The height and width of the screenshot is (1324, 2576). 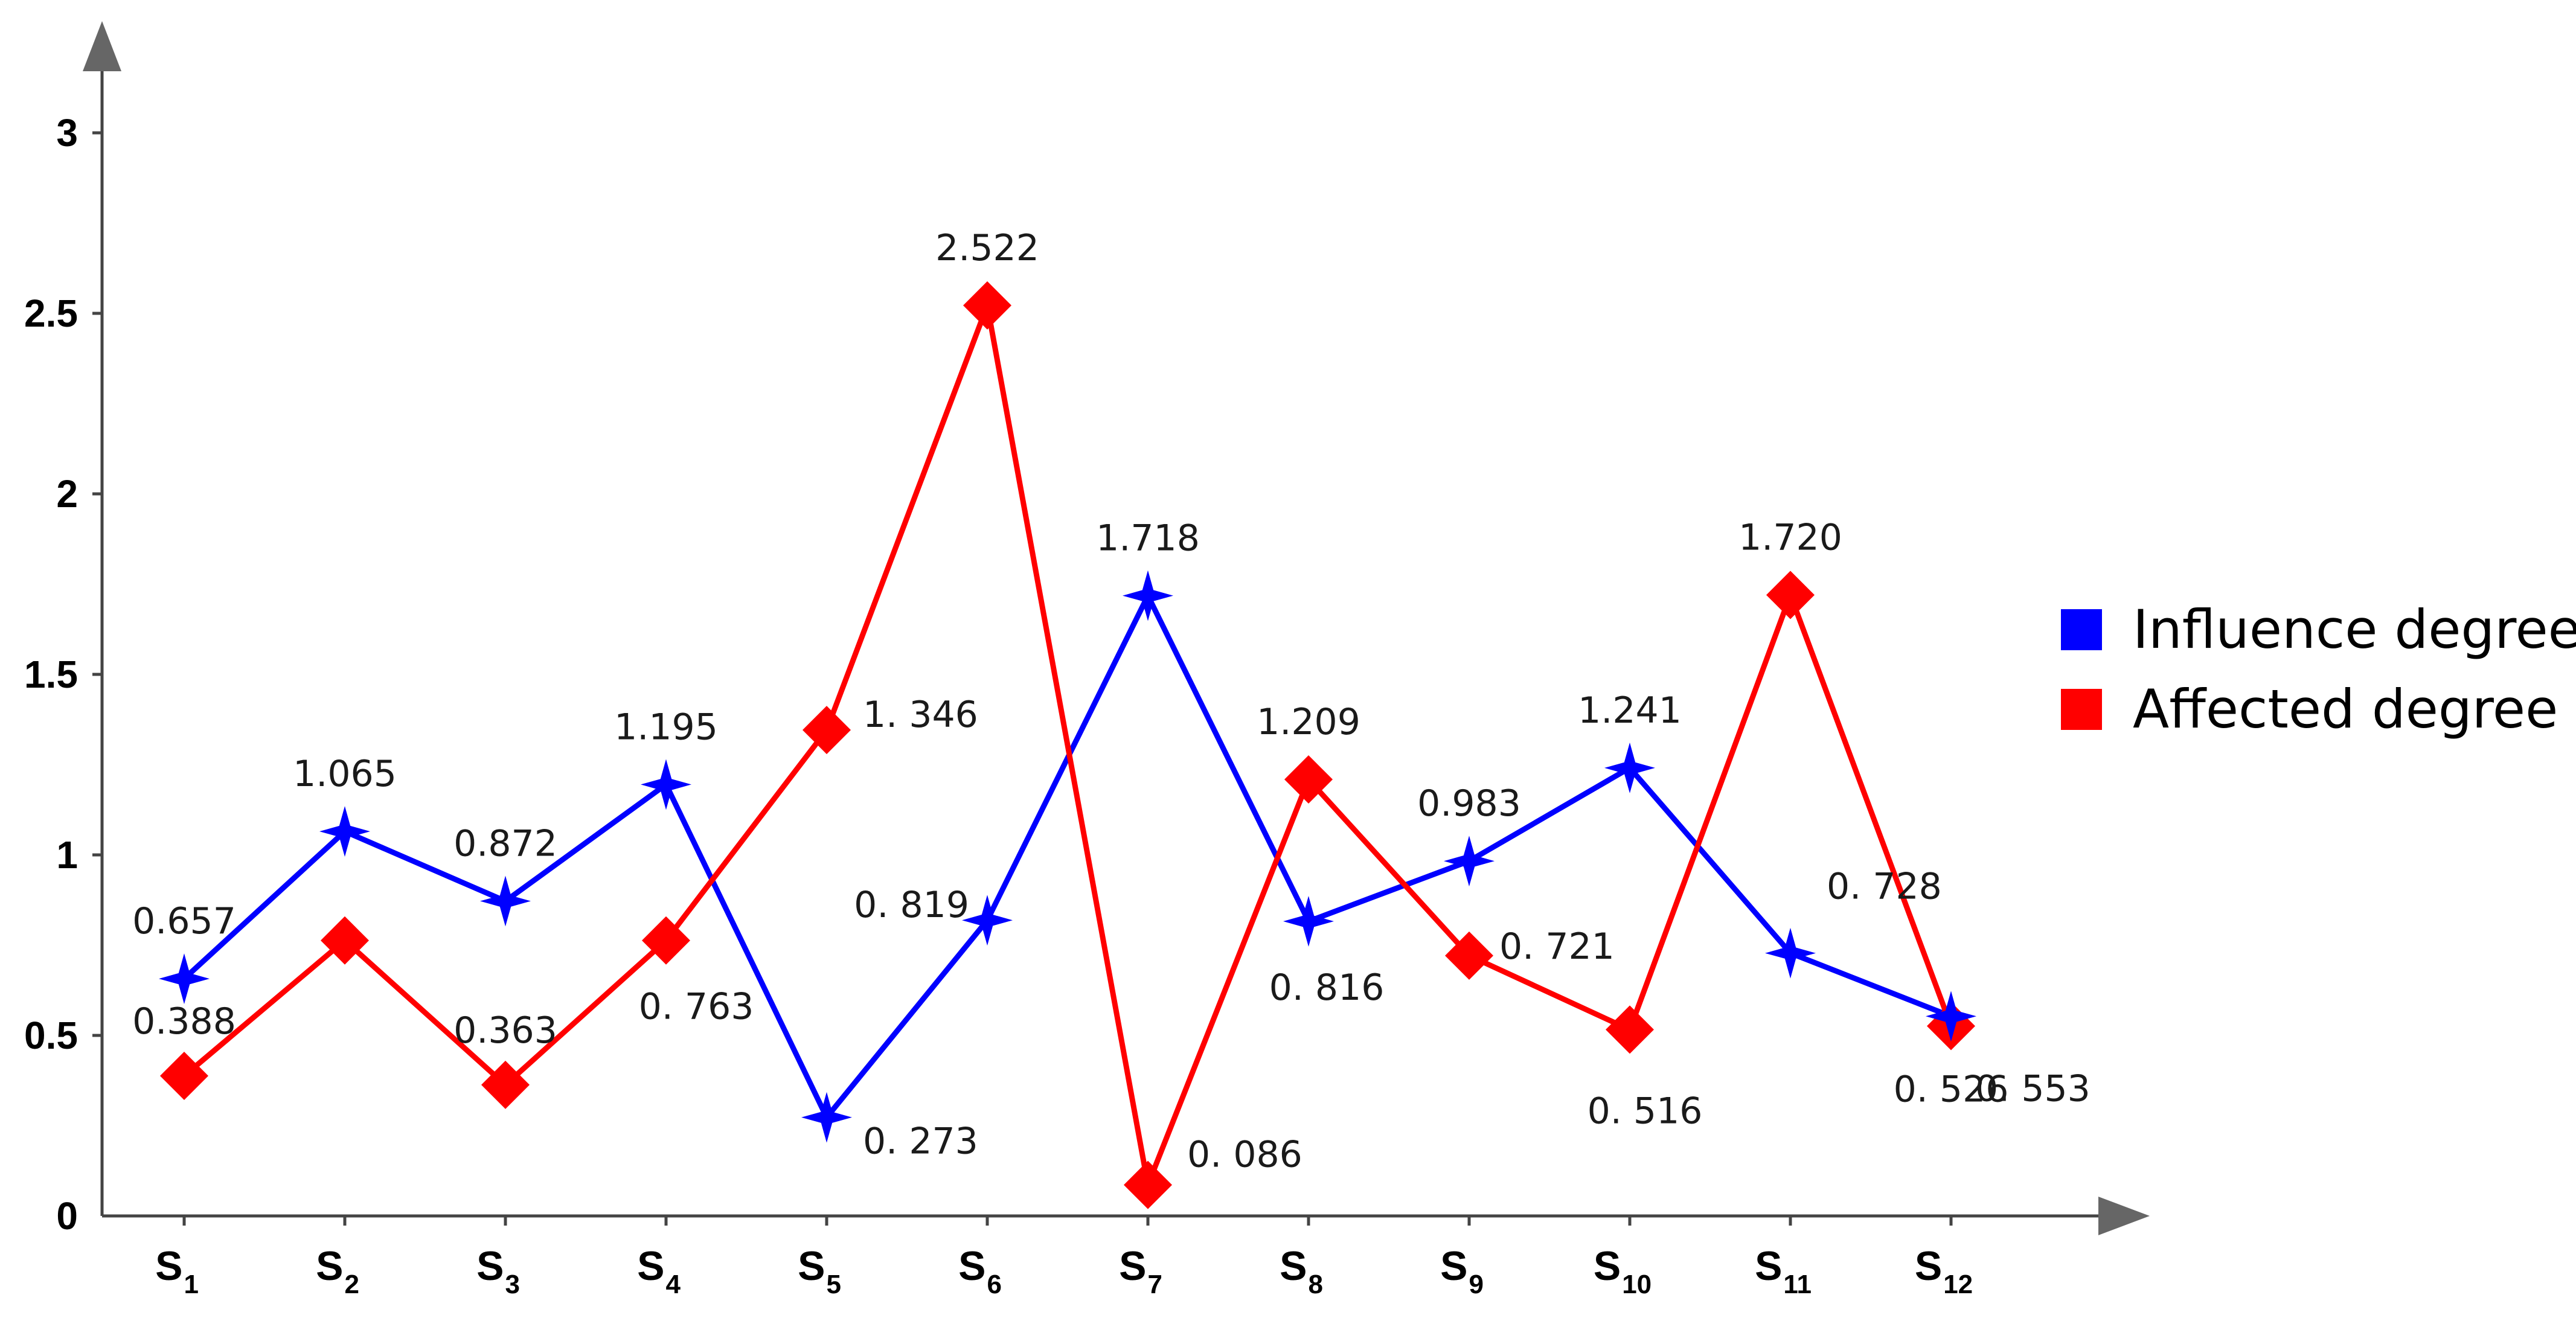 I want to click on y-tick-label: 3, so click(x=67, y=133).